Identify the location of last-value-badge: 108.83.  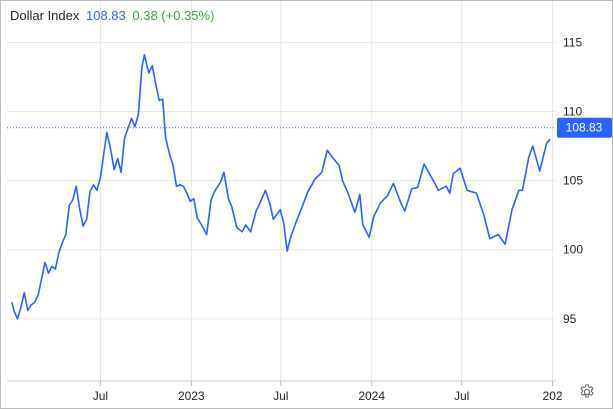
(584, 127).